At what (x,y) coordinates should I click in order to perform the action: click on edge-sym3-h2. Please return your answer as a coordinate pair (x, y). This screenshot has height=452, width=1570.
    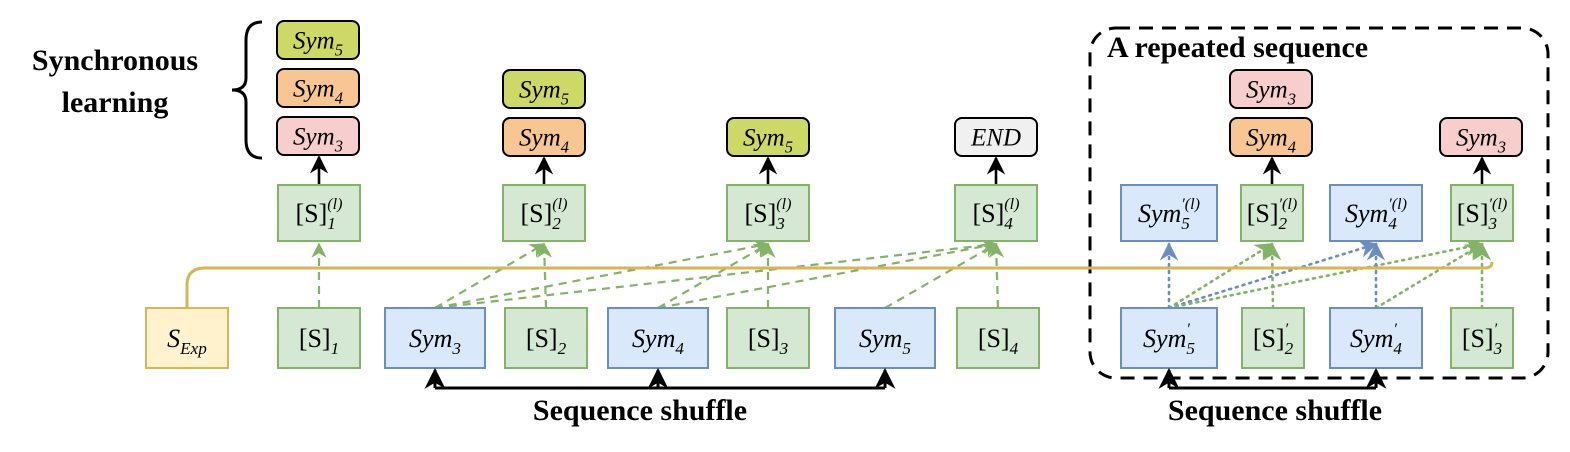
    Looking at the image, I should click on (490, 276).